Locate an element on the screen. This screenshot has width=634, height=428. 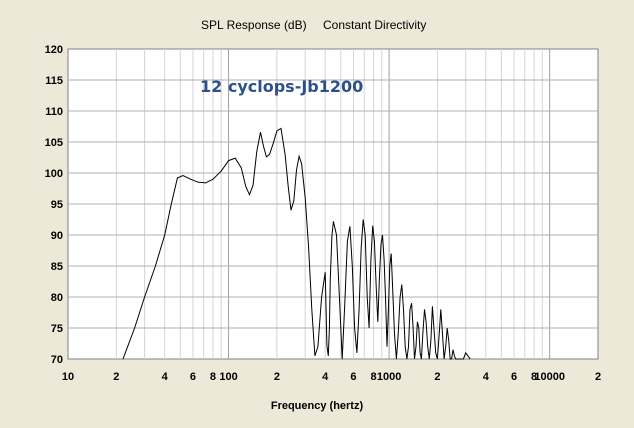
y-tick-label: 90 is located at coordinates (57, 236).